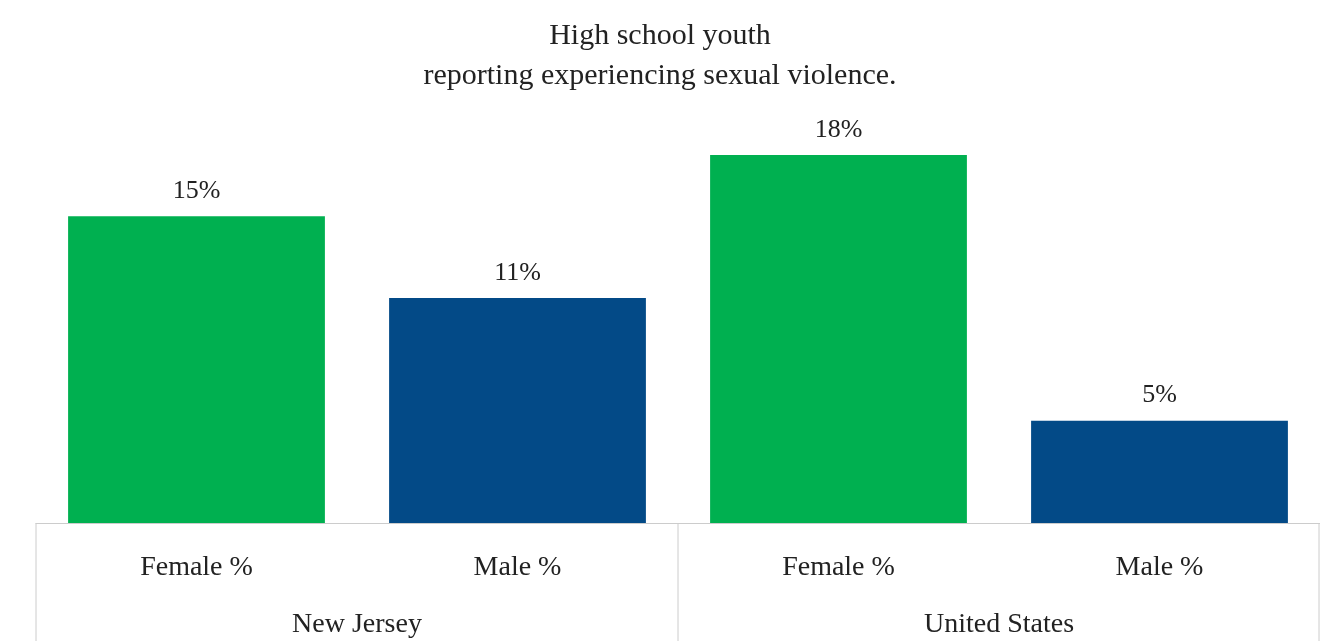 This screenshot has height=641, width=1320. What do you see at coordinates (838, 128) in the screenshot?
I see `data-label: 18%` at bounding box center [838, 128].